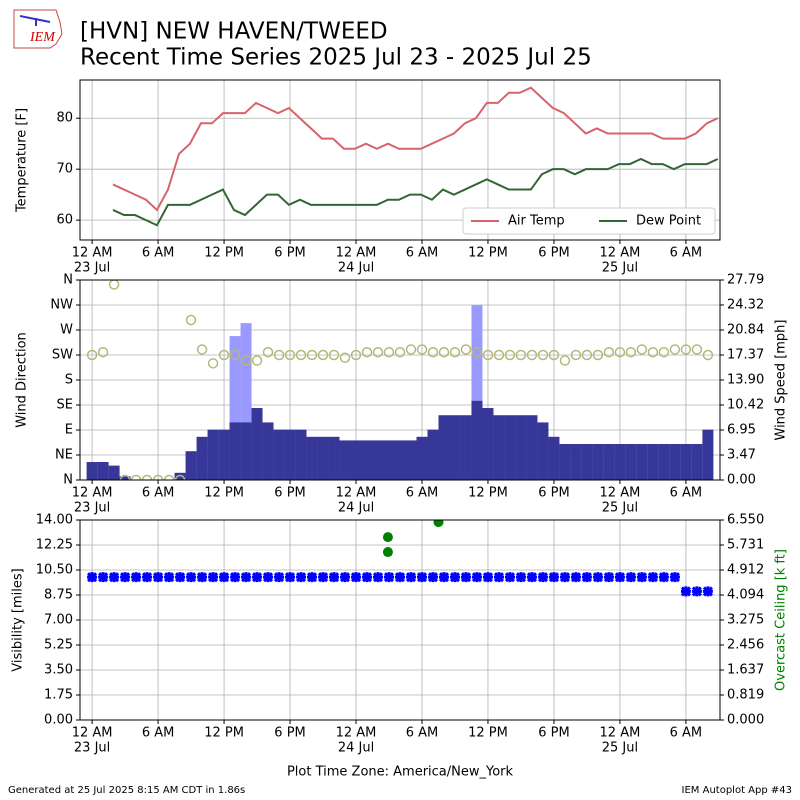 This screenshot has height=800, width=800. I want to click on y-tick-label: 70, so click(64, 169).